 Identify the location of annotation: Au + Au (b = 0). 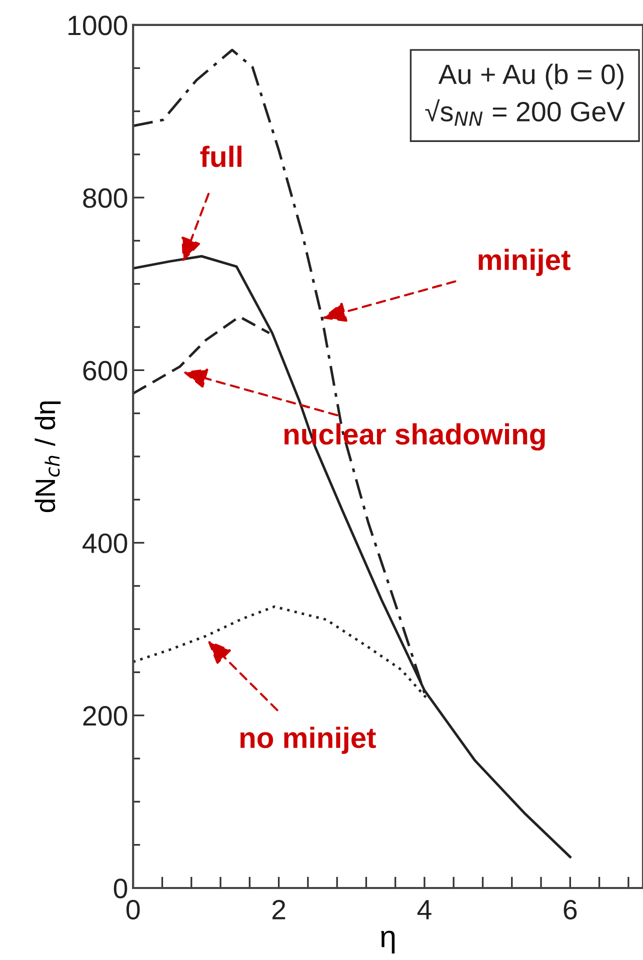
(531, 77).